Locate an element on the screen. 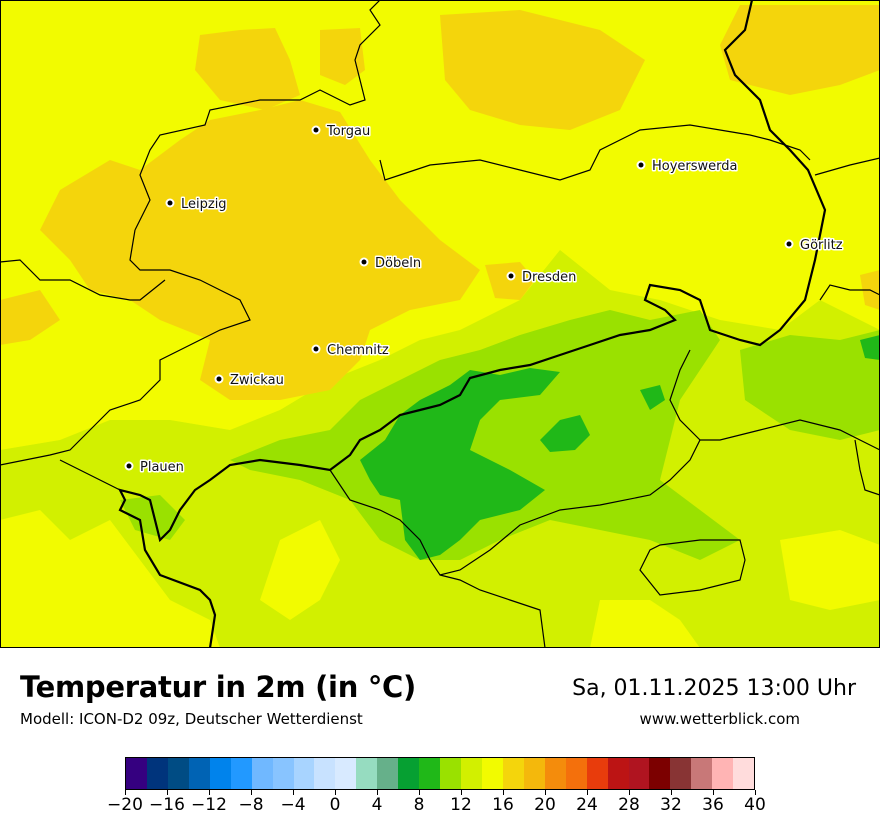 The image size is (880, 830). colorbar-ticks: −20 −16 −12 −8 −4 0 4 8 12 16 20 24 28 32 36 40 is located at coordinates (436, 810).